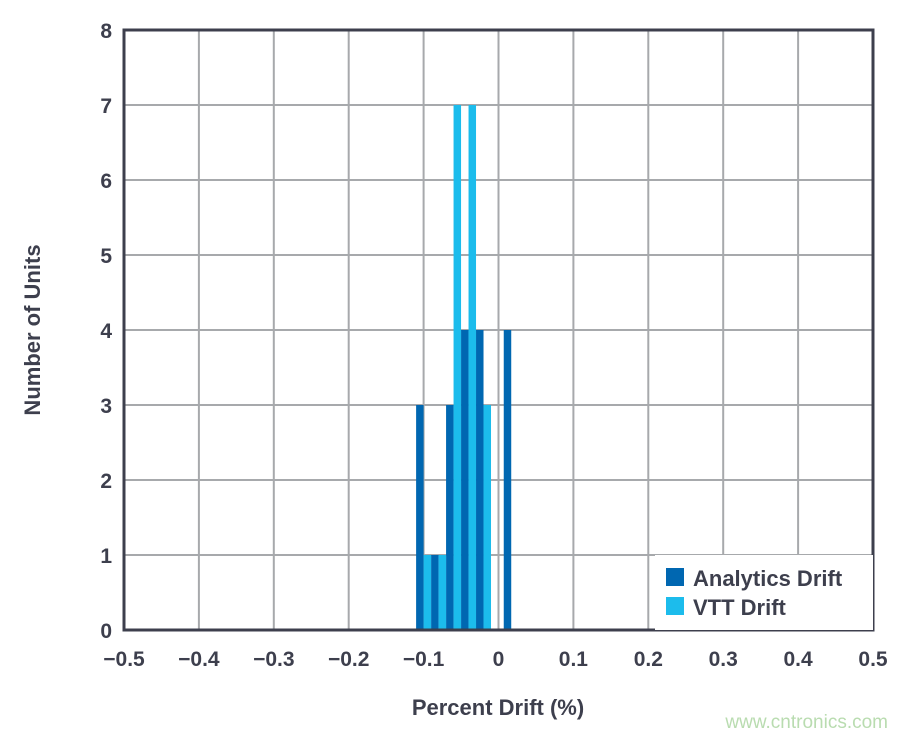 The image size is (910, 738). Describe the element at coordinates (348, 659) in the screenshot. I see `x-tick-label: −0.2` at that location.